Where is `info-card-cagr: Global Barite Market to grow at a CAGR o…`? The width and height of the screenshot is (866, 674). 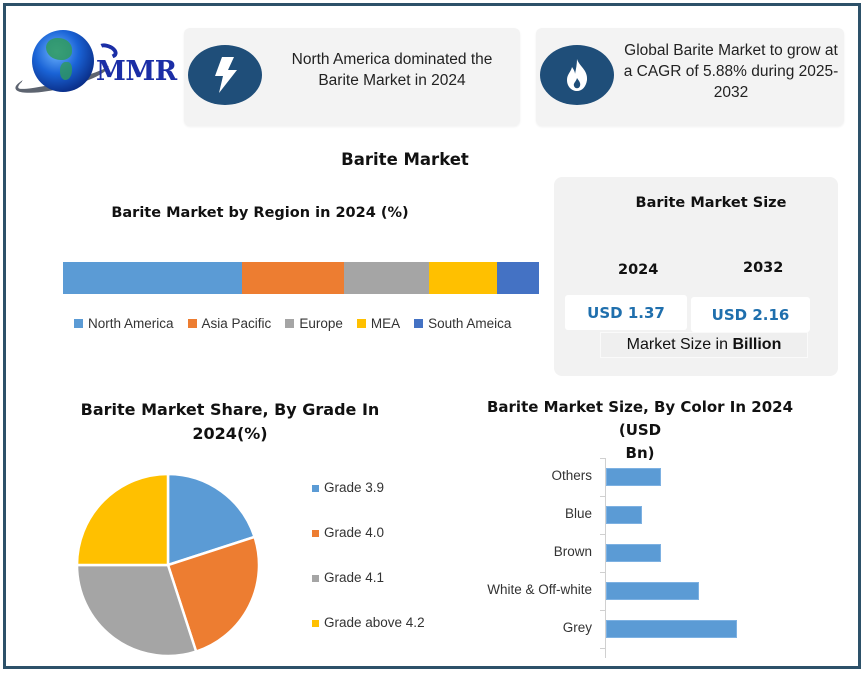 info-card-cagr: Global Barite Market to grow at a CAGR o… is located at coordinates (690, 77).